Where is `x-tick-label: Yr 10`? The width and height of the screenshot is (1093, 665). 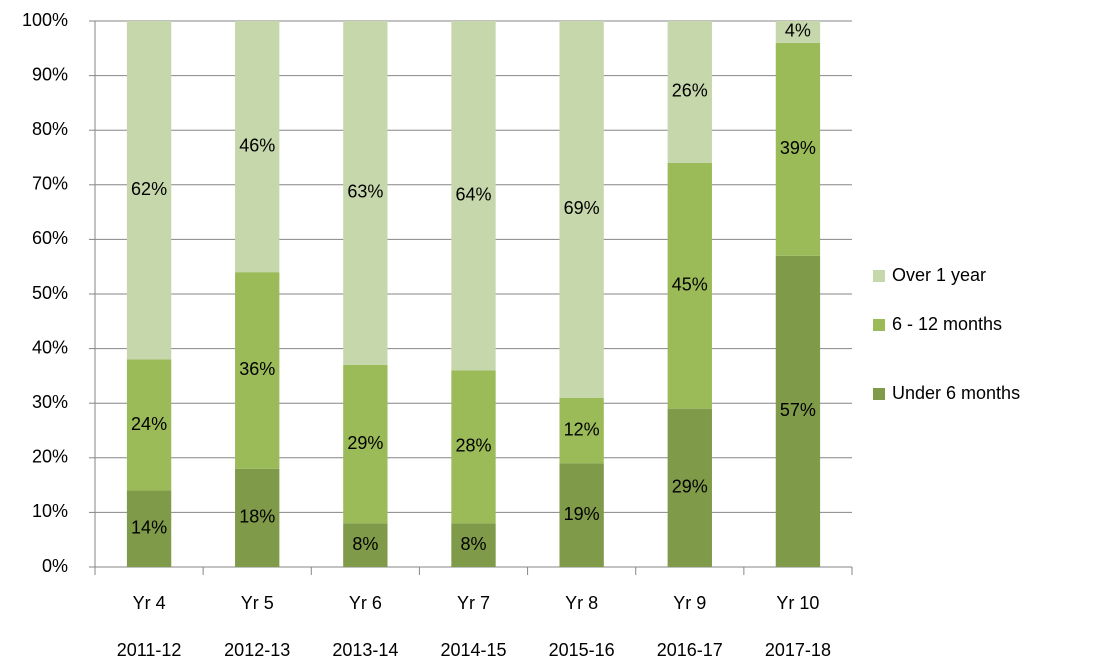
x-tick-label: Yr 10 is located at coordinates (797, 603).